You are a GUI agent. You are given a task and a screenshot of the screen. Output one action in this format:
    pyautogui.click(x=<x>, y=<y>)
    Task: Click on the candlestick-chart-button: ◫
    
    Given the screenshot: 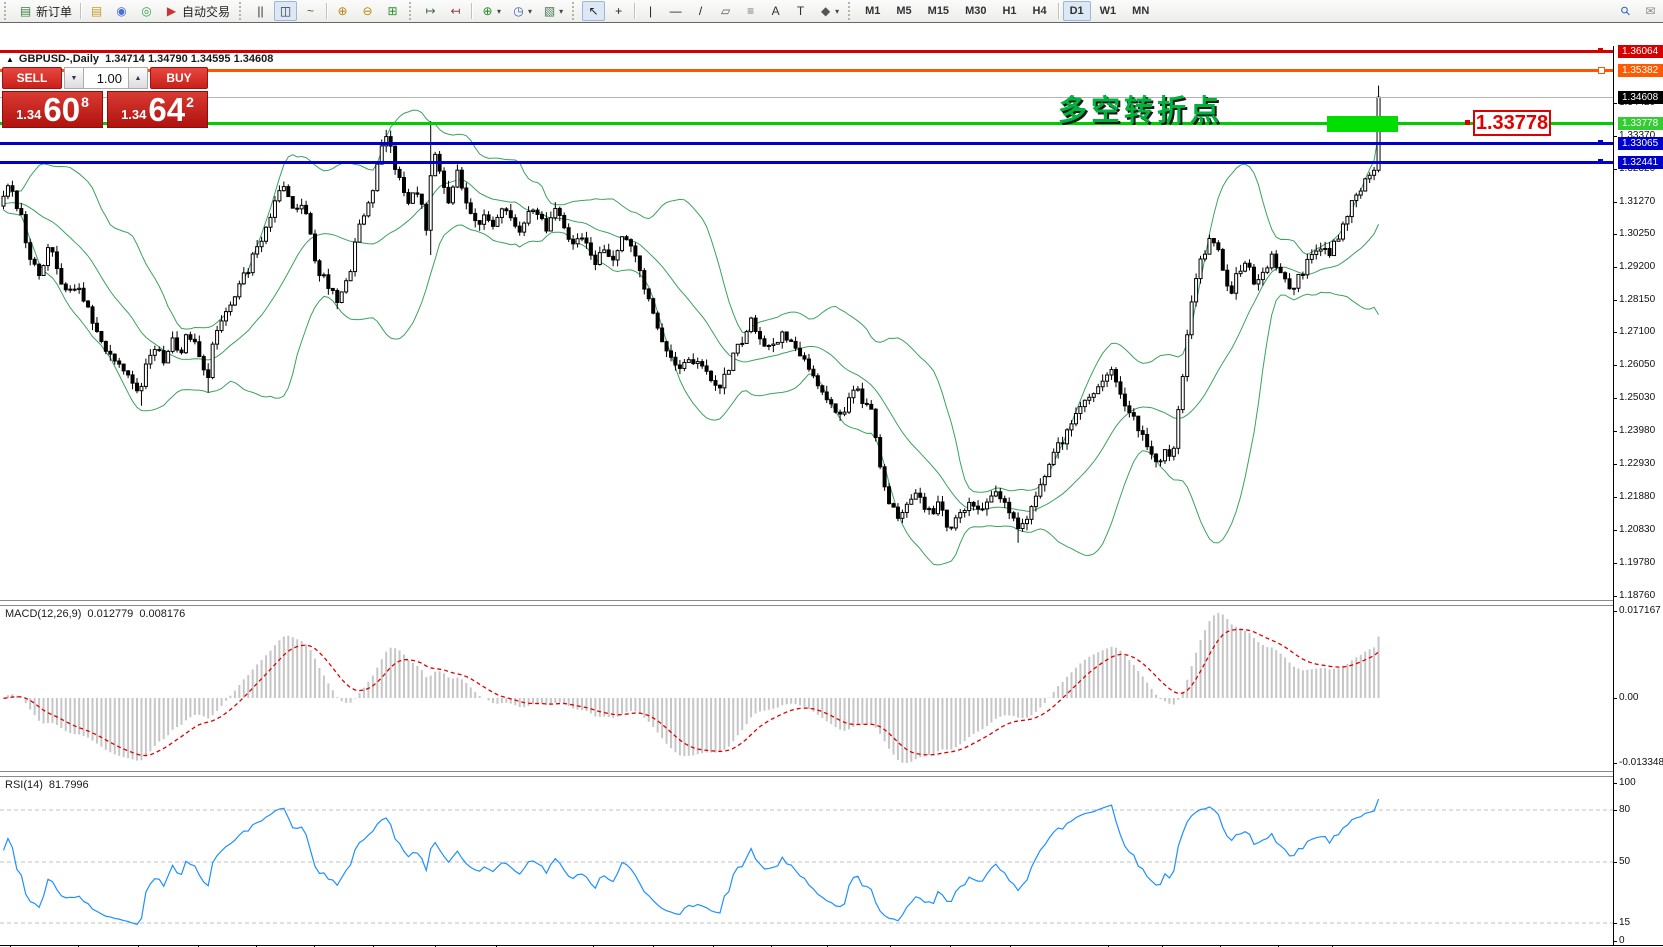 What is the action you would take?
    pyautogui.click(x=286, y=11)
    